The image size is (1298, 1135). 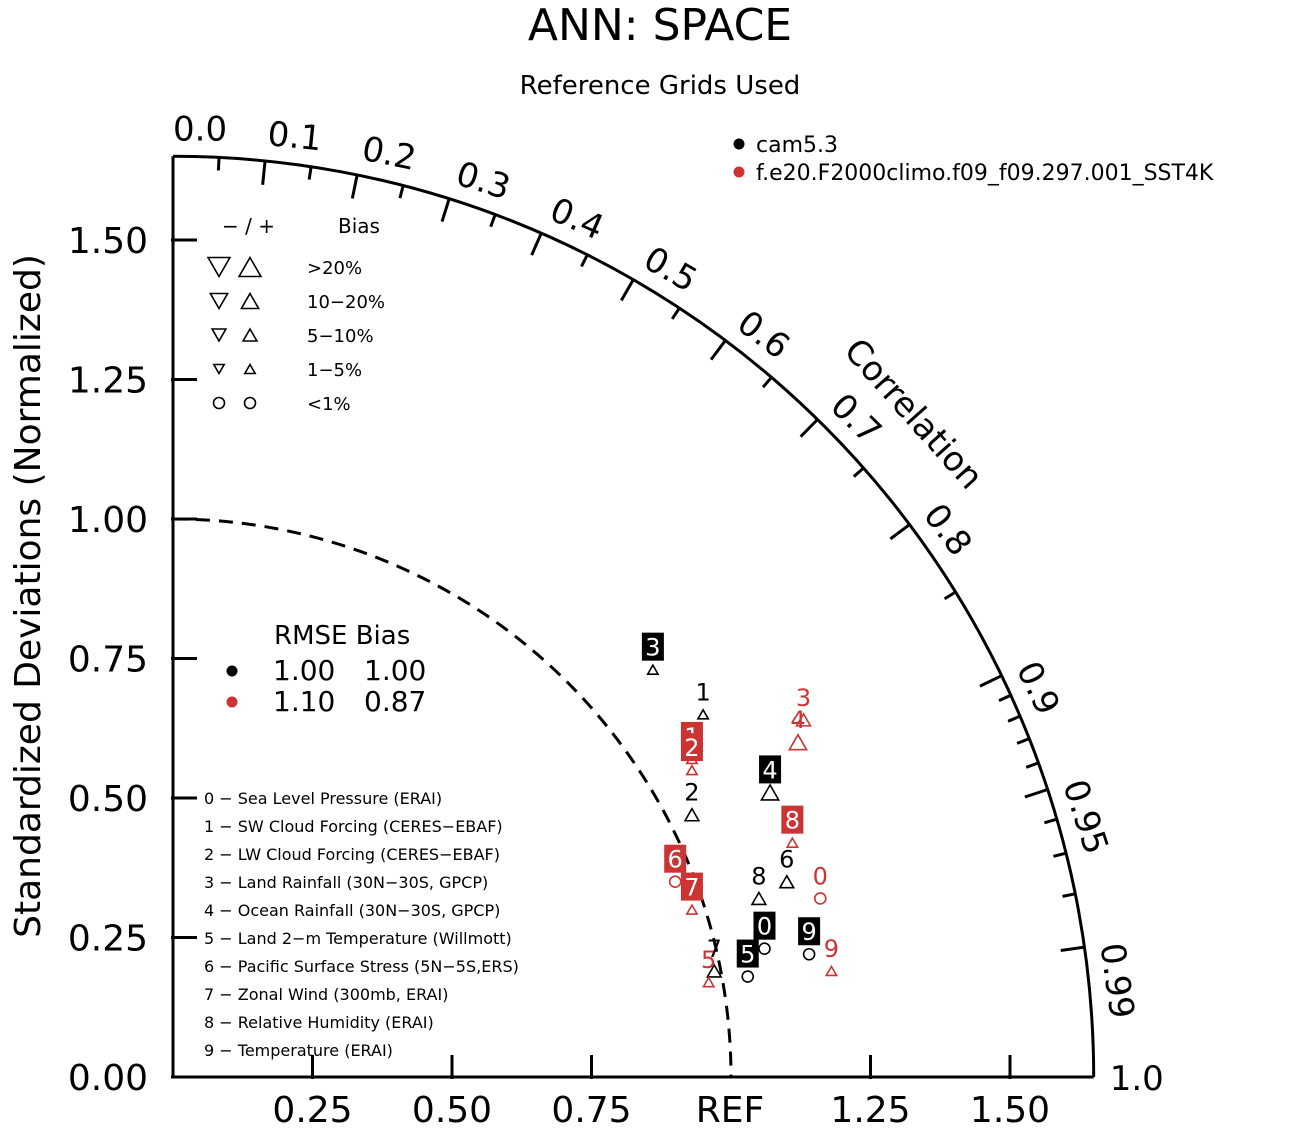 I want to click on bias-legend-label: 1−5%, so click(x=334, y=370).